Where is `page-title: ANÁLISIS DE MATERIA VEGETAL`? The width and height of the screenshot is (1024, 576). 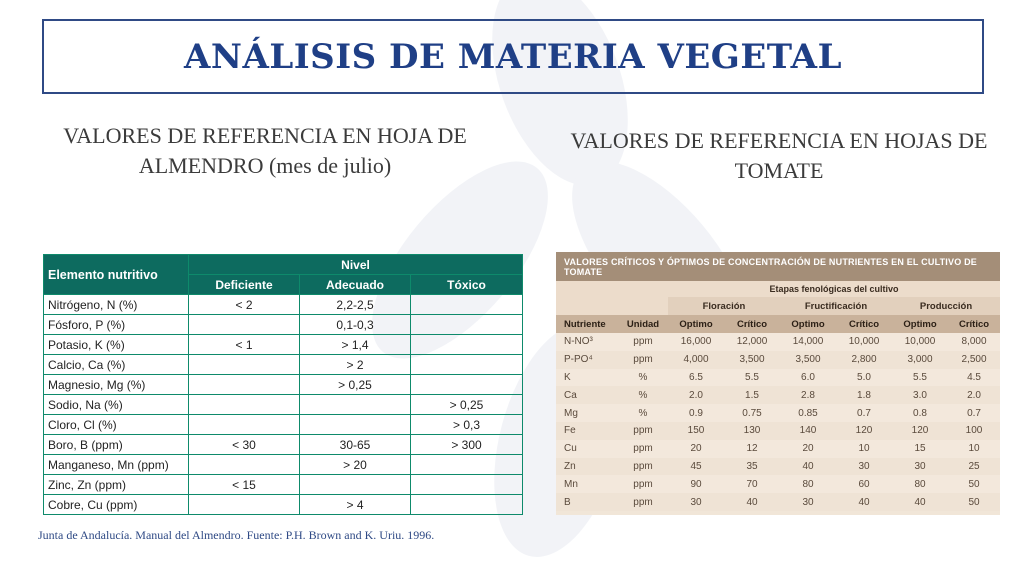 page-title: ANÁLISIS DE MATERIA VEGETAL is located at coordinates (513, 56).